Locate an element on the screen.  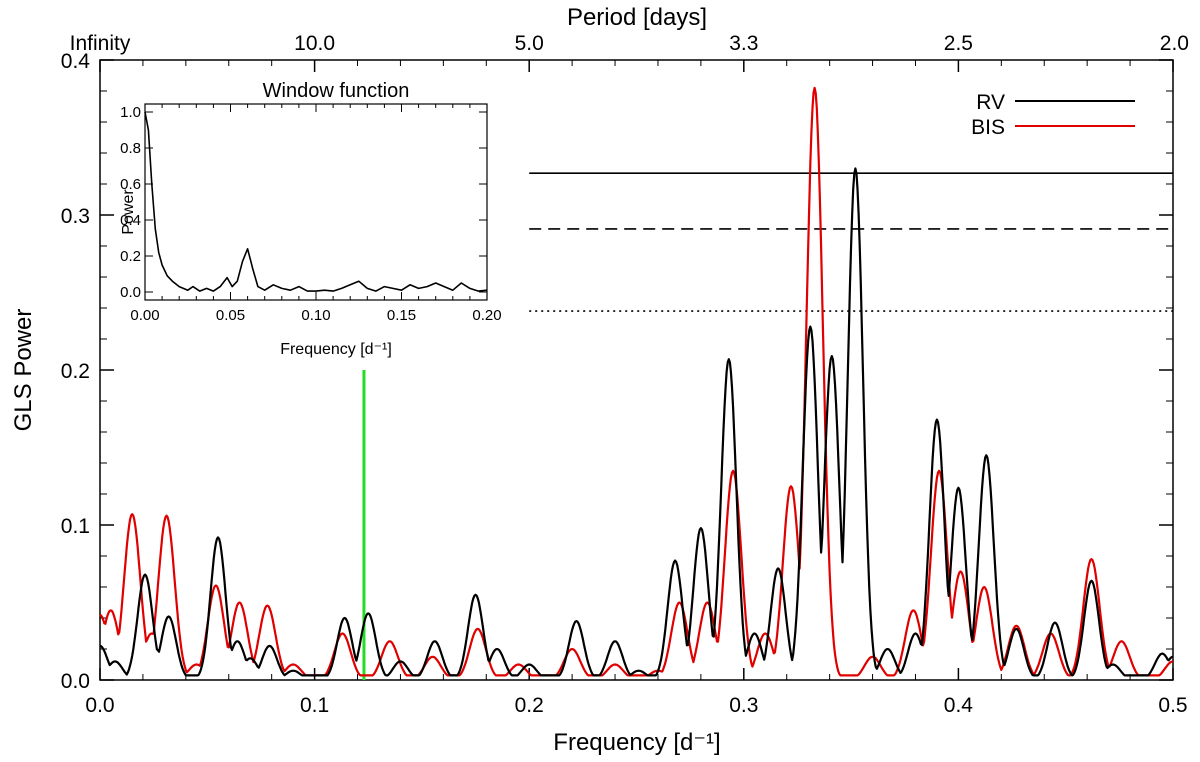
top-tick-label: Infinity is located at coordinates (100, 43).